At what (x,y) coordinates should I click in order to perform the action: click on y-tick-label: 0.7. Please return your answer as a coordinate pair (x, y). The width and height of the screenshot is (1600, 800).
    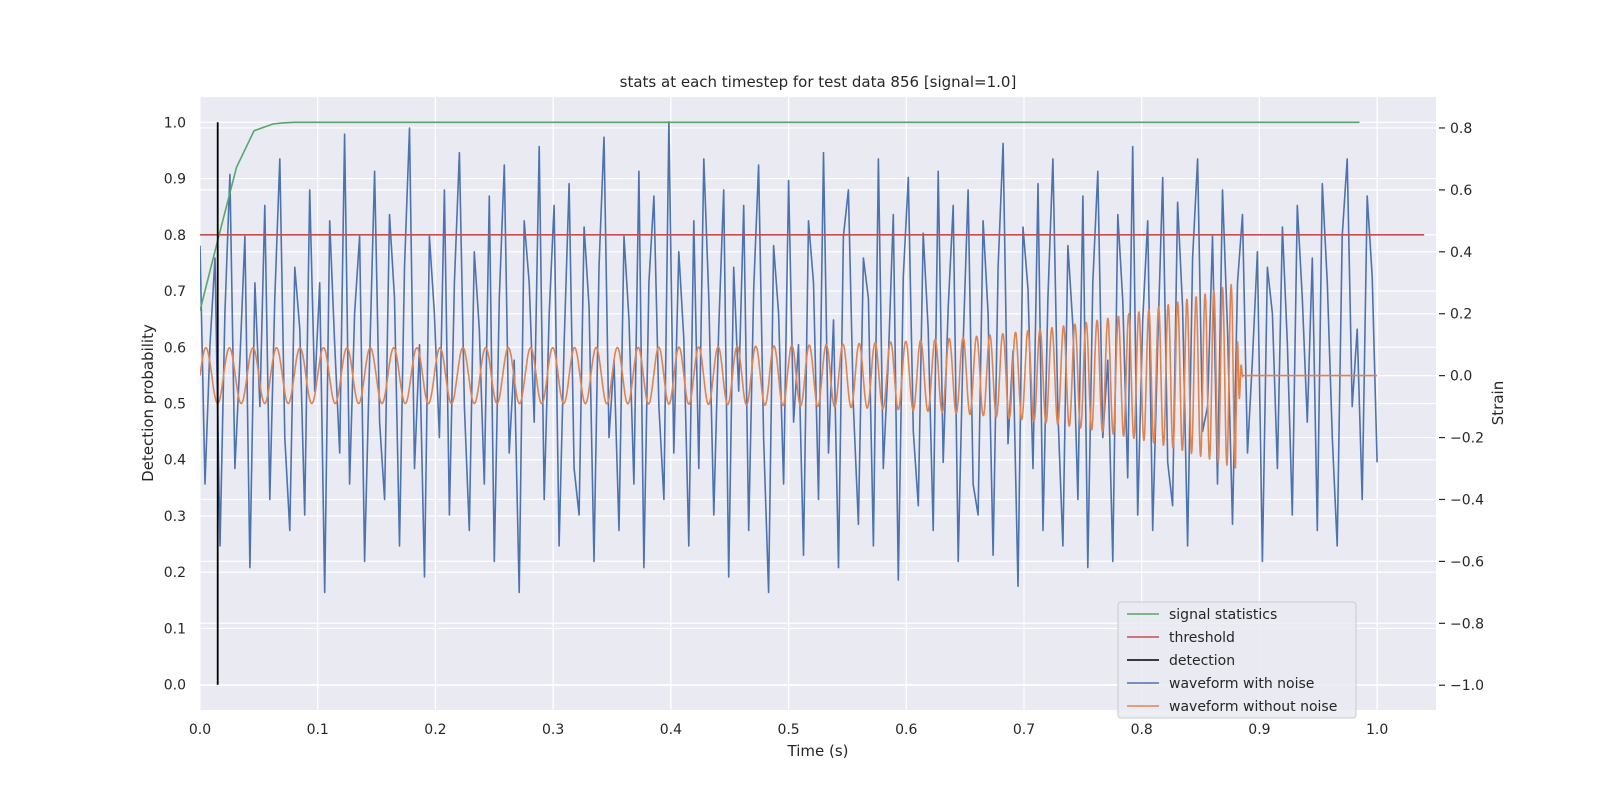
    Looking at the image, I should click on (175, 292).